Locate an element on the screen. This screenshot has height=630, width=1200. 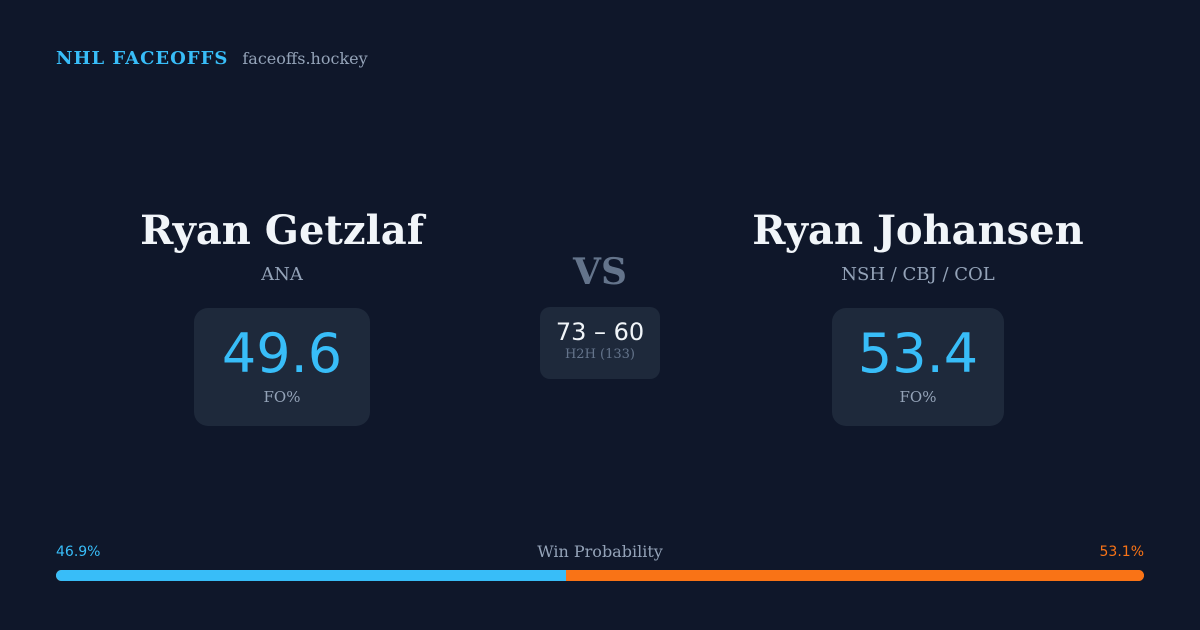
head-to-head-score: 73 – 60 is located at coordinates (600, 332).